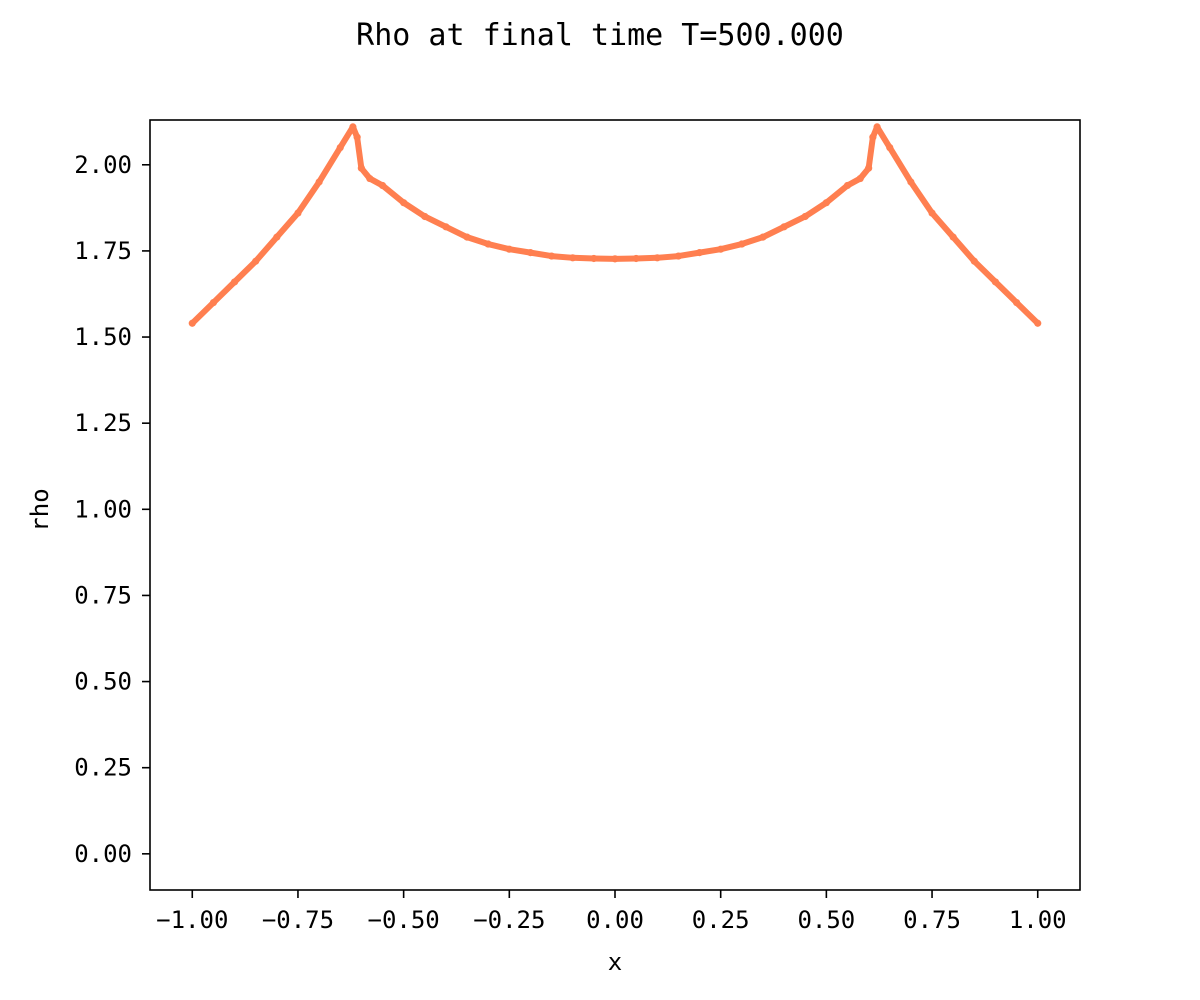 This screenshot has width=1200, height=1000. I want to click on y-tick-label: 0.50, so click(103, 682).